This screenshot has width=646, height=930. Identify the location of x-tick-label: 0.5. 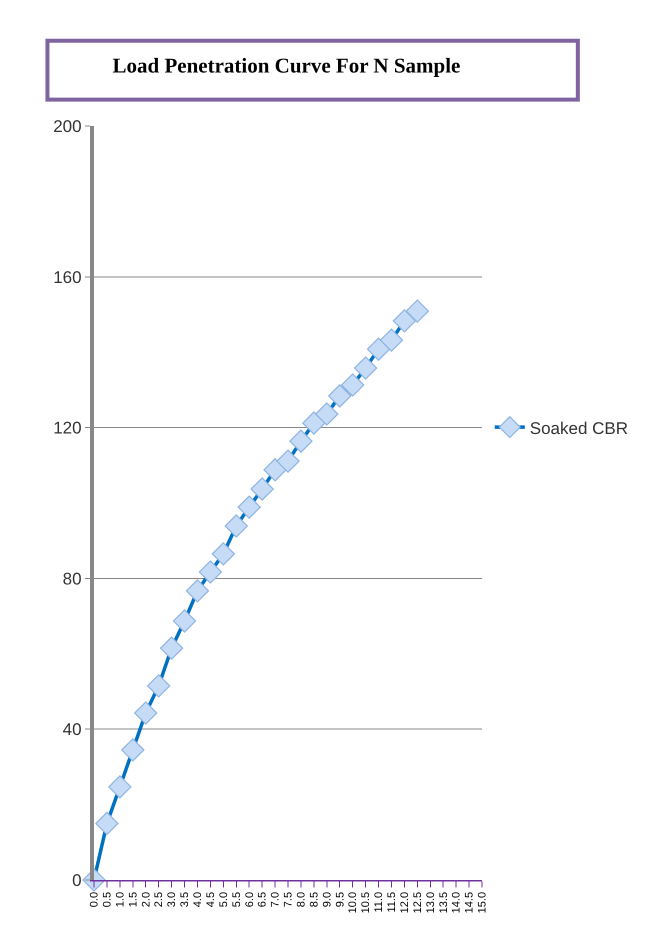
(108, 900).